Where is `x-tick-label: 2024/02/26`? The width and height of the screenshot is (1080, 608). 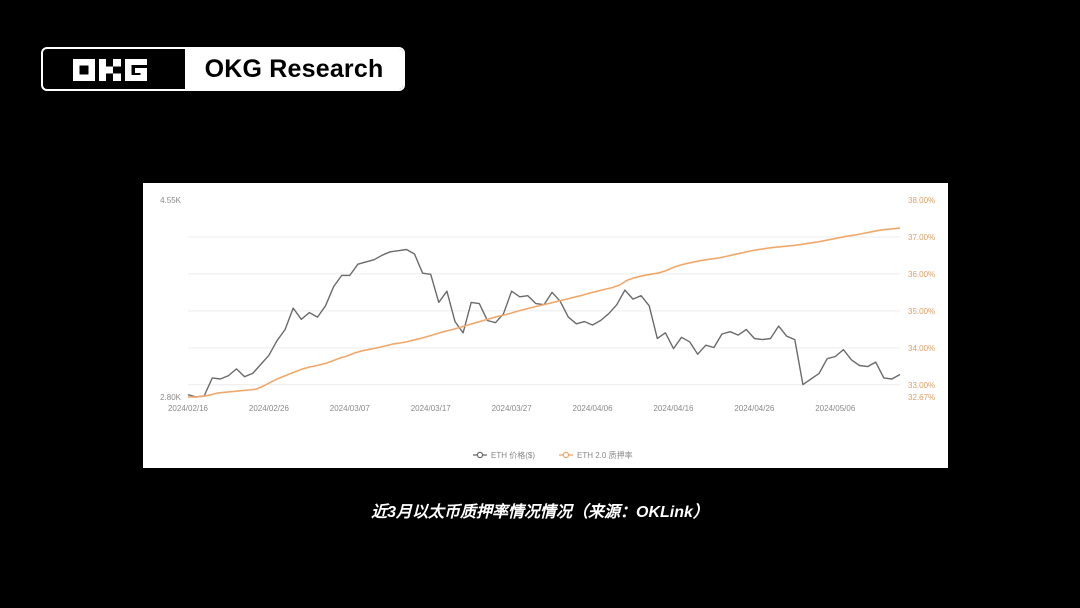
x-tick-label: 2024/02/26 is located at coordinates (269, 408).